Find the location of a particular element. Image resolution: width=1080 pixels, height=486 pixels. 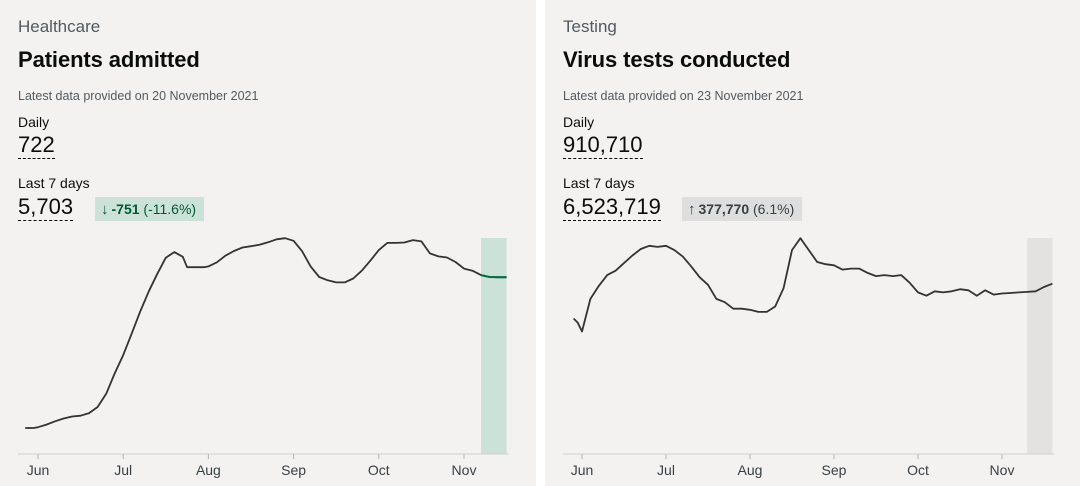

card-category: Healthcare is located at coordinates (59, 26).